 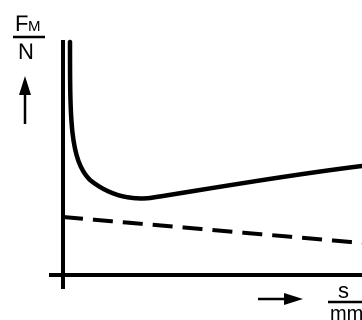 I want to click on dashed-curve, so click(x=212, y=230).